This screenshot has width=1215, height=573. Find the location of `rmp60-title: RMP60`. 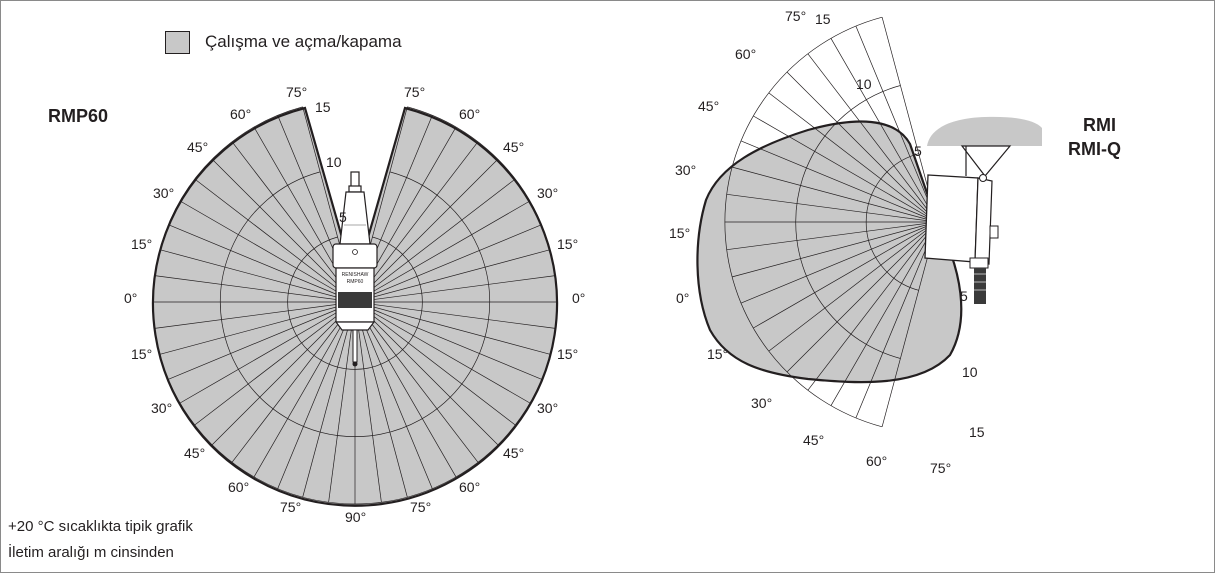

rmp60-title: RMP60 is located at coordinates (78, 116).